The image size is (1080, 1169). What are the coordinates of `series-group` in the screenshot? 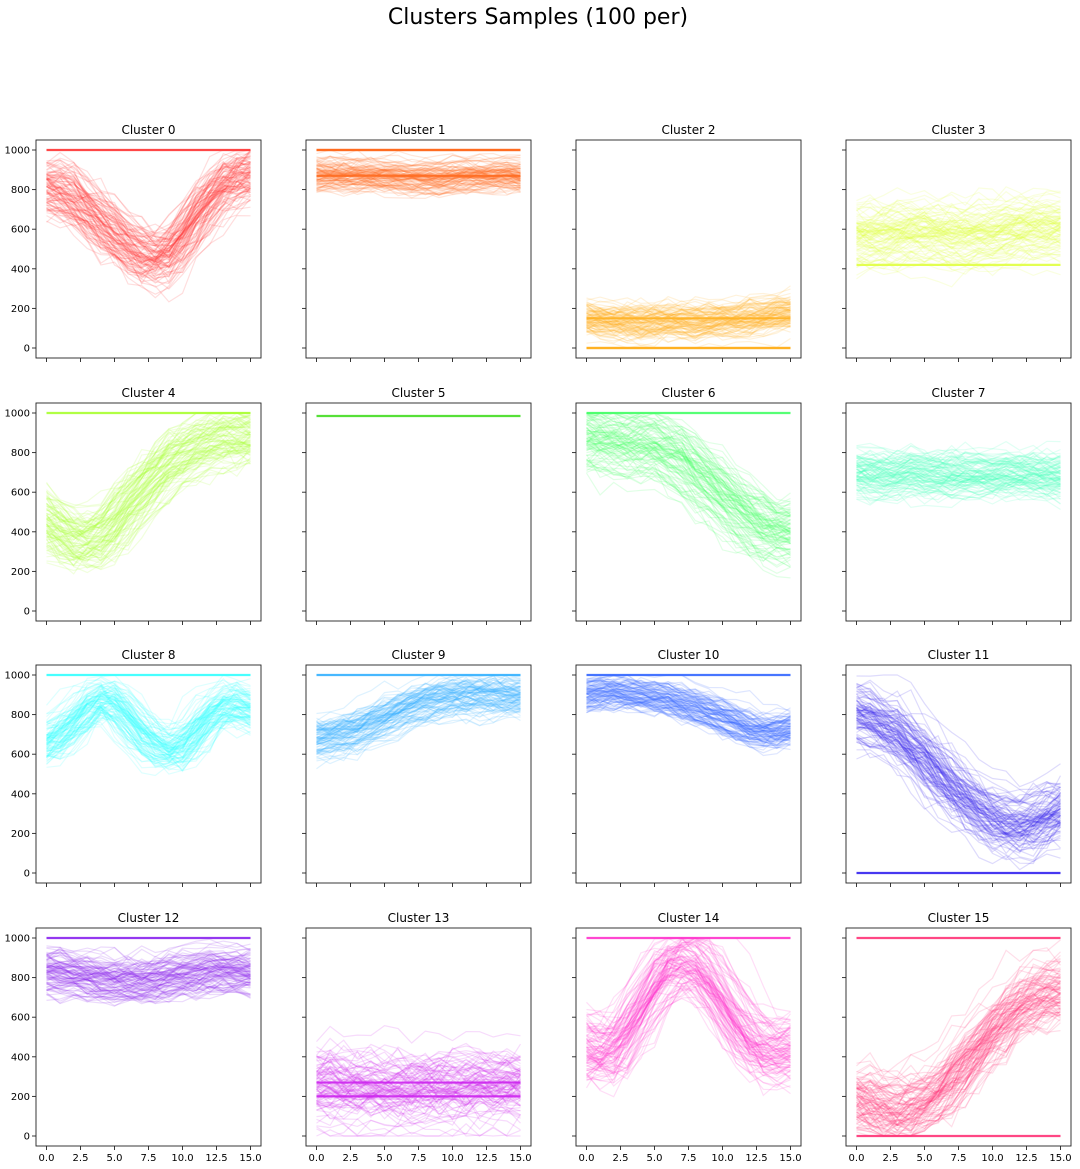 It's located at (148, 225).